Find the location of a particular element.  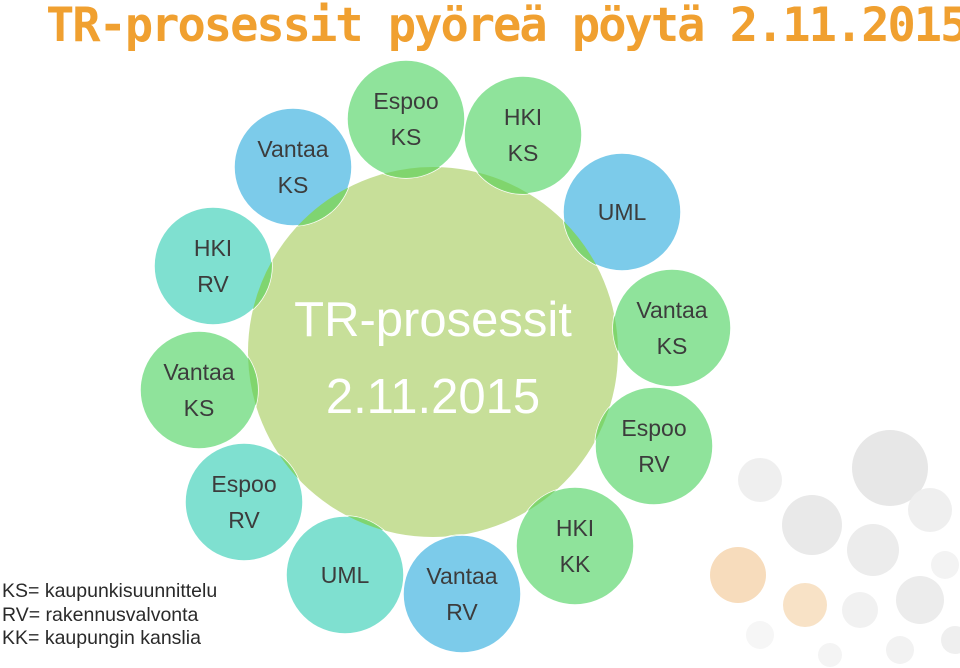

node-label: Vantaa RV is located at coordinates (461, 594).